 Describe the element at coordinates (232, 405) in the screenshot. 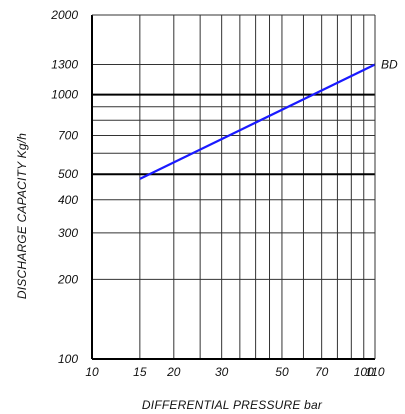

I see `x-axis-title: DIFFERENTIAL PRESSURE bar` at that location.